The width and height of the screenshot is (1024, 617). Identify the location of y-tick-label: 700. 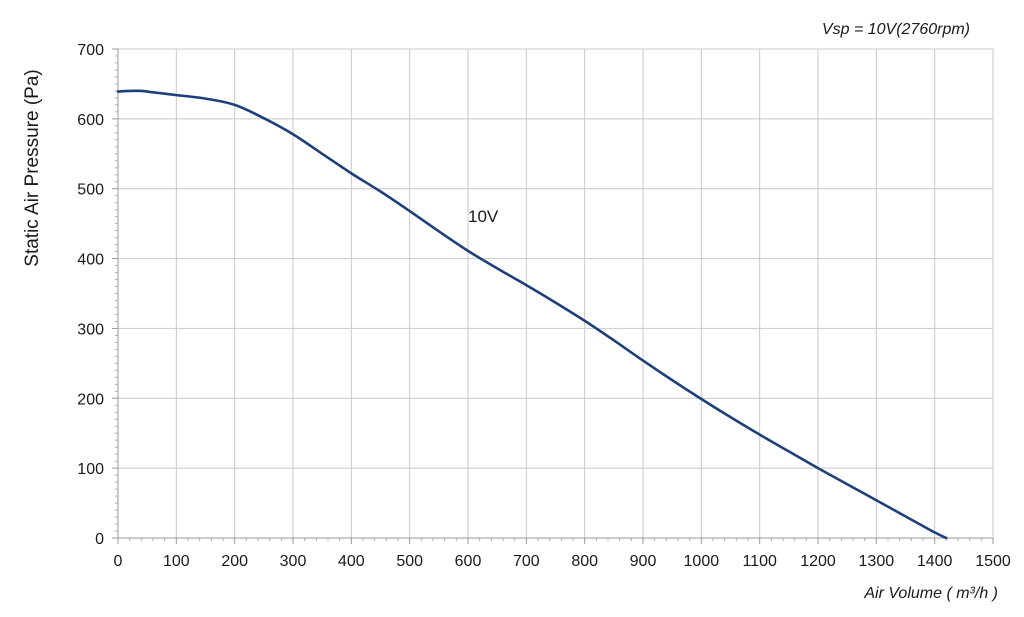
(90, 50).